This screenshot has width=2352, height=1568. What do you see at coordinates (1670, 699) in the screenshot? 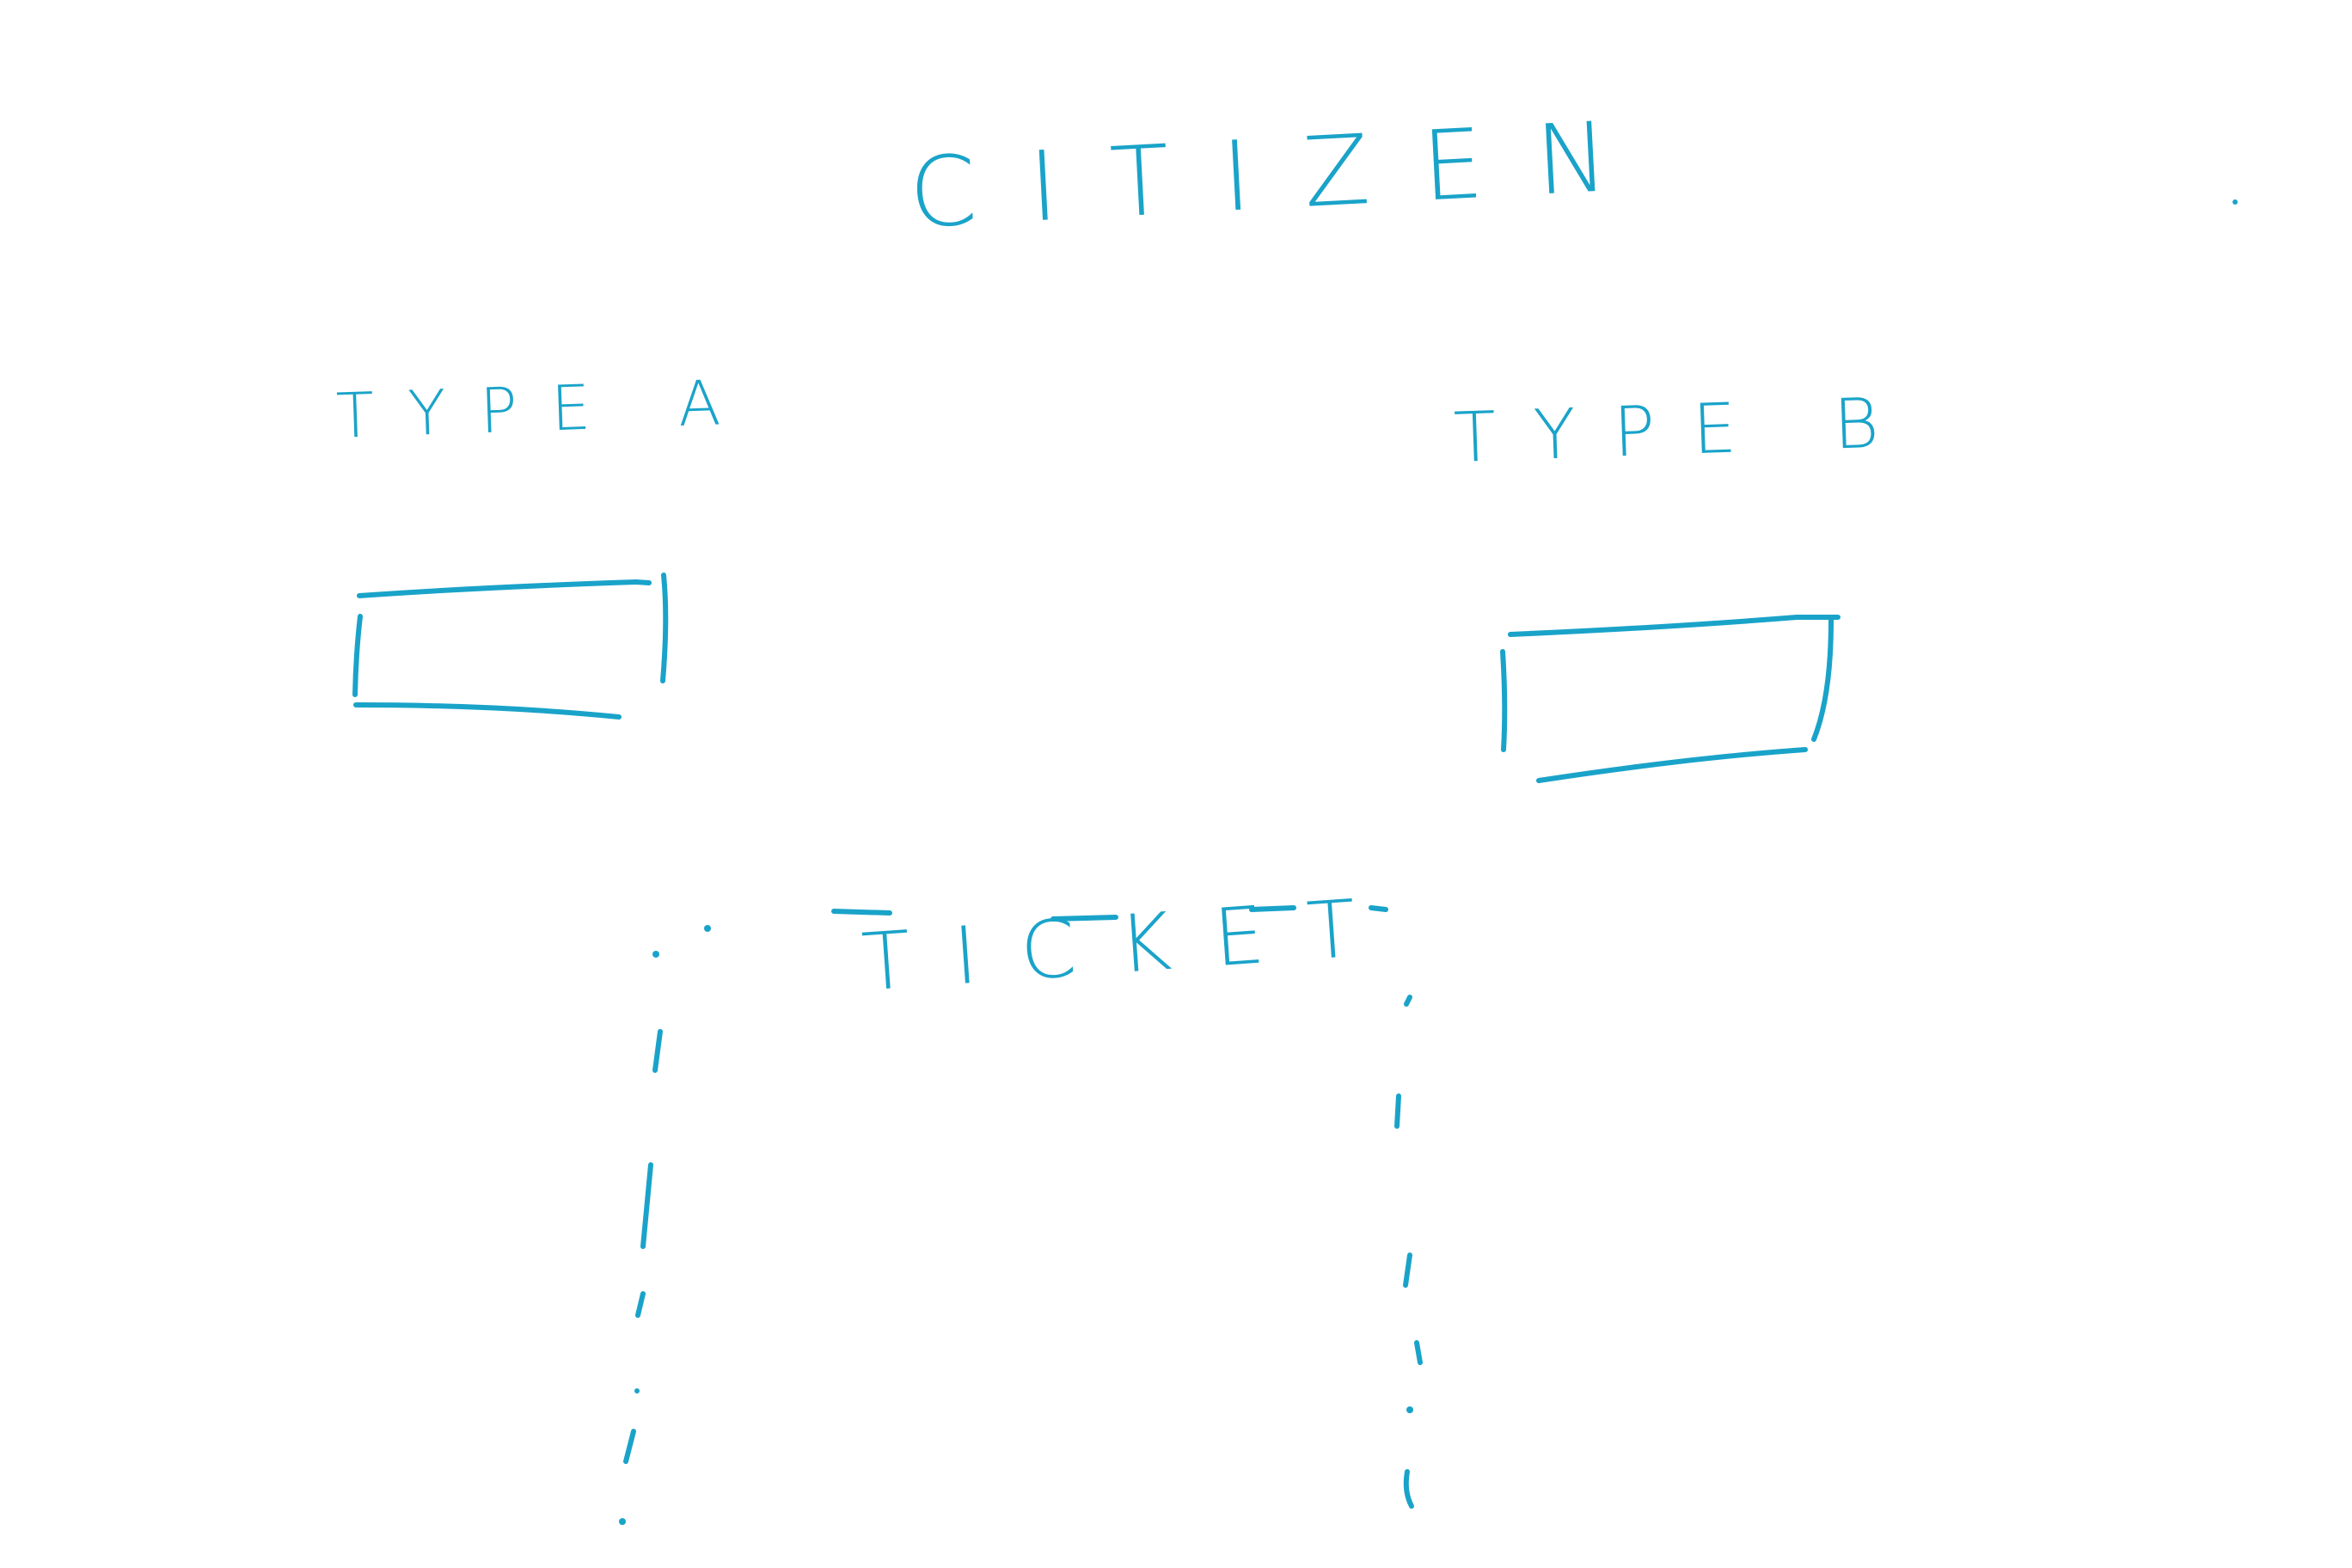
I see `type-b-box` at bounding box center [1670, 699].